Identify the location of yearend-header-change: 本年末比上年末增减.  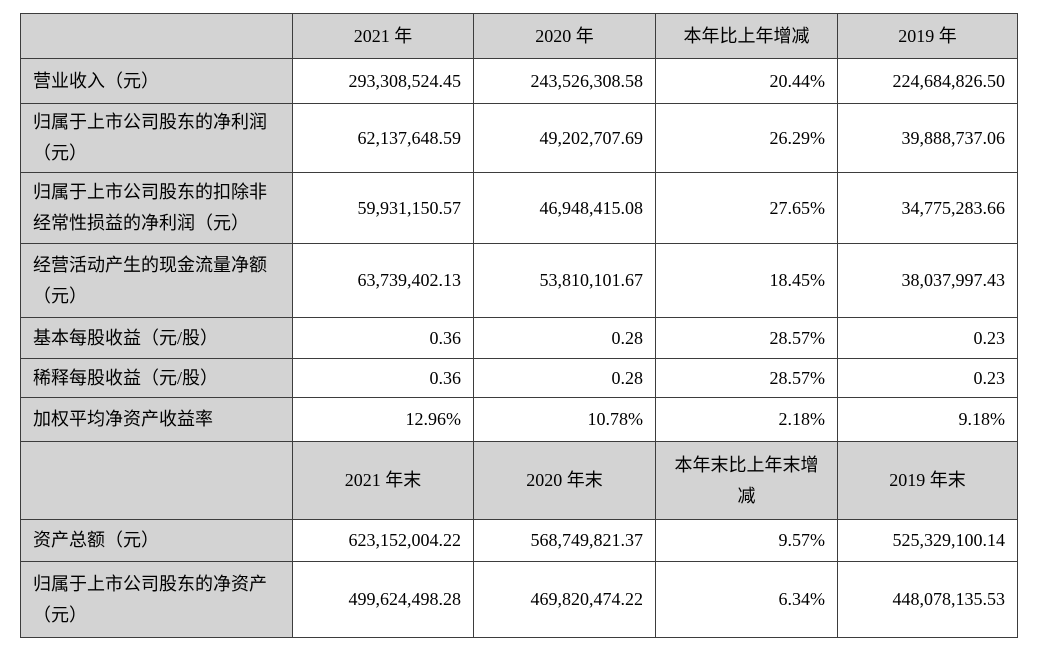
(746, 480).